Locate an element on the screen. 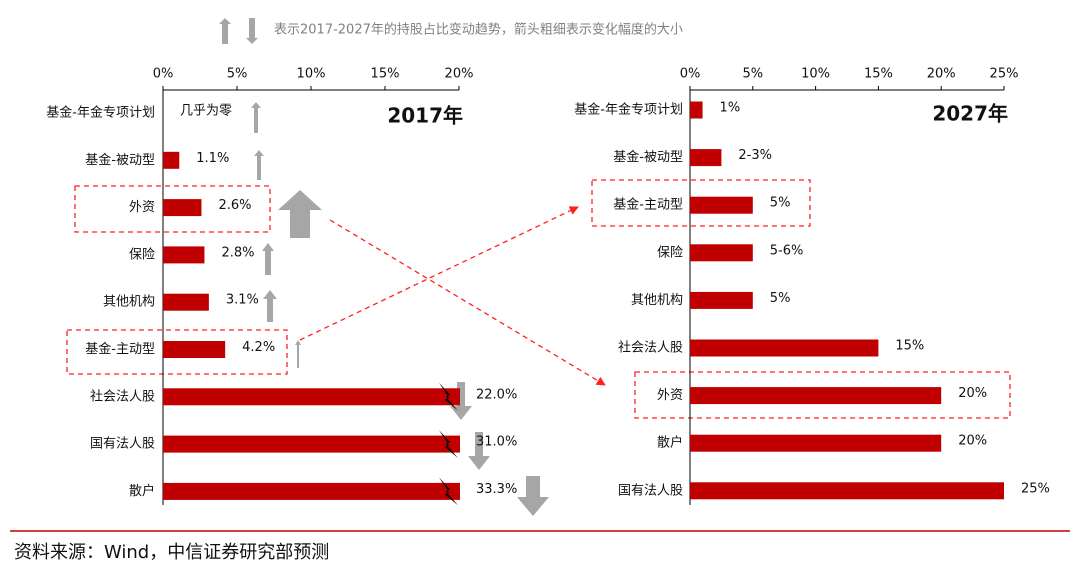 This screenshot has width=1080, height=576. x-tick-label: 25% is located at coordinates (1004, 74).